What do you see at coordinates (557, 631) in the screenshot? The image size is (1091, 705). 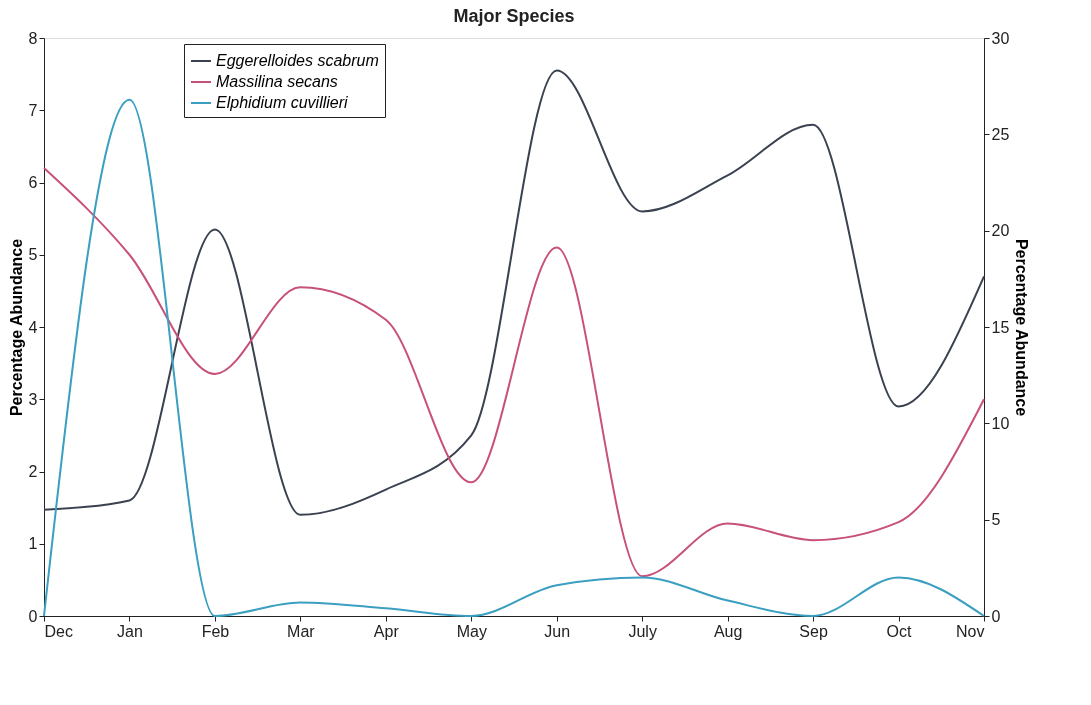 I see `x-tick-label: Jun` at bounding box center [557, 631].